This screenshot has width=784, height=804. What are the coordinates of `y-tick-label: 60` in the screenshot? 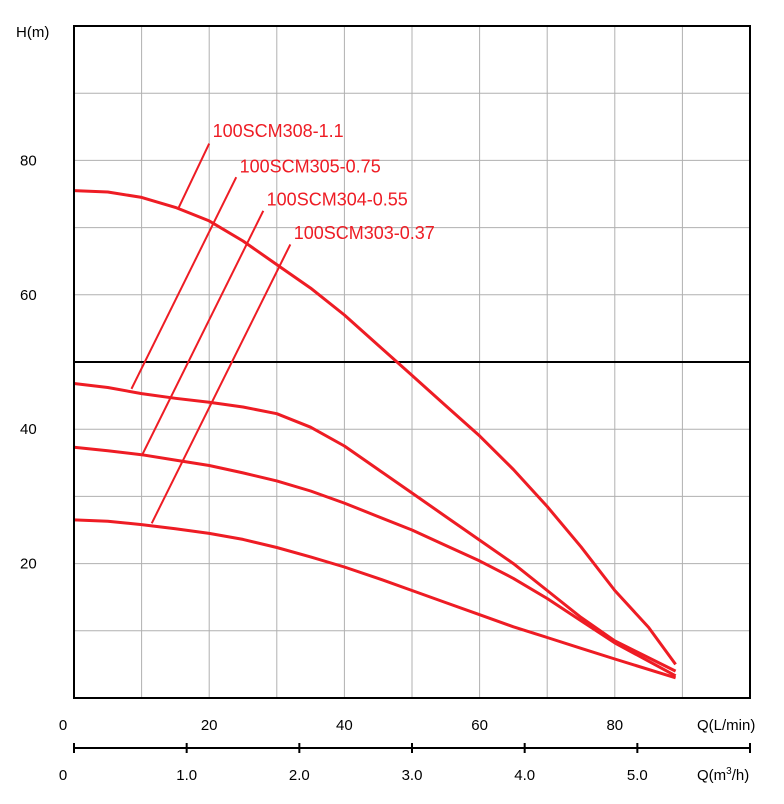 It's located at (28, 295).